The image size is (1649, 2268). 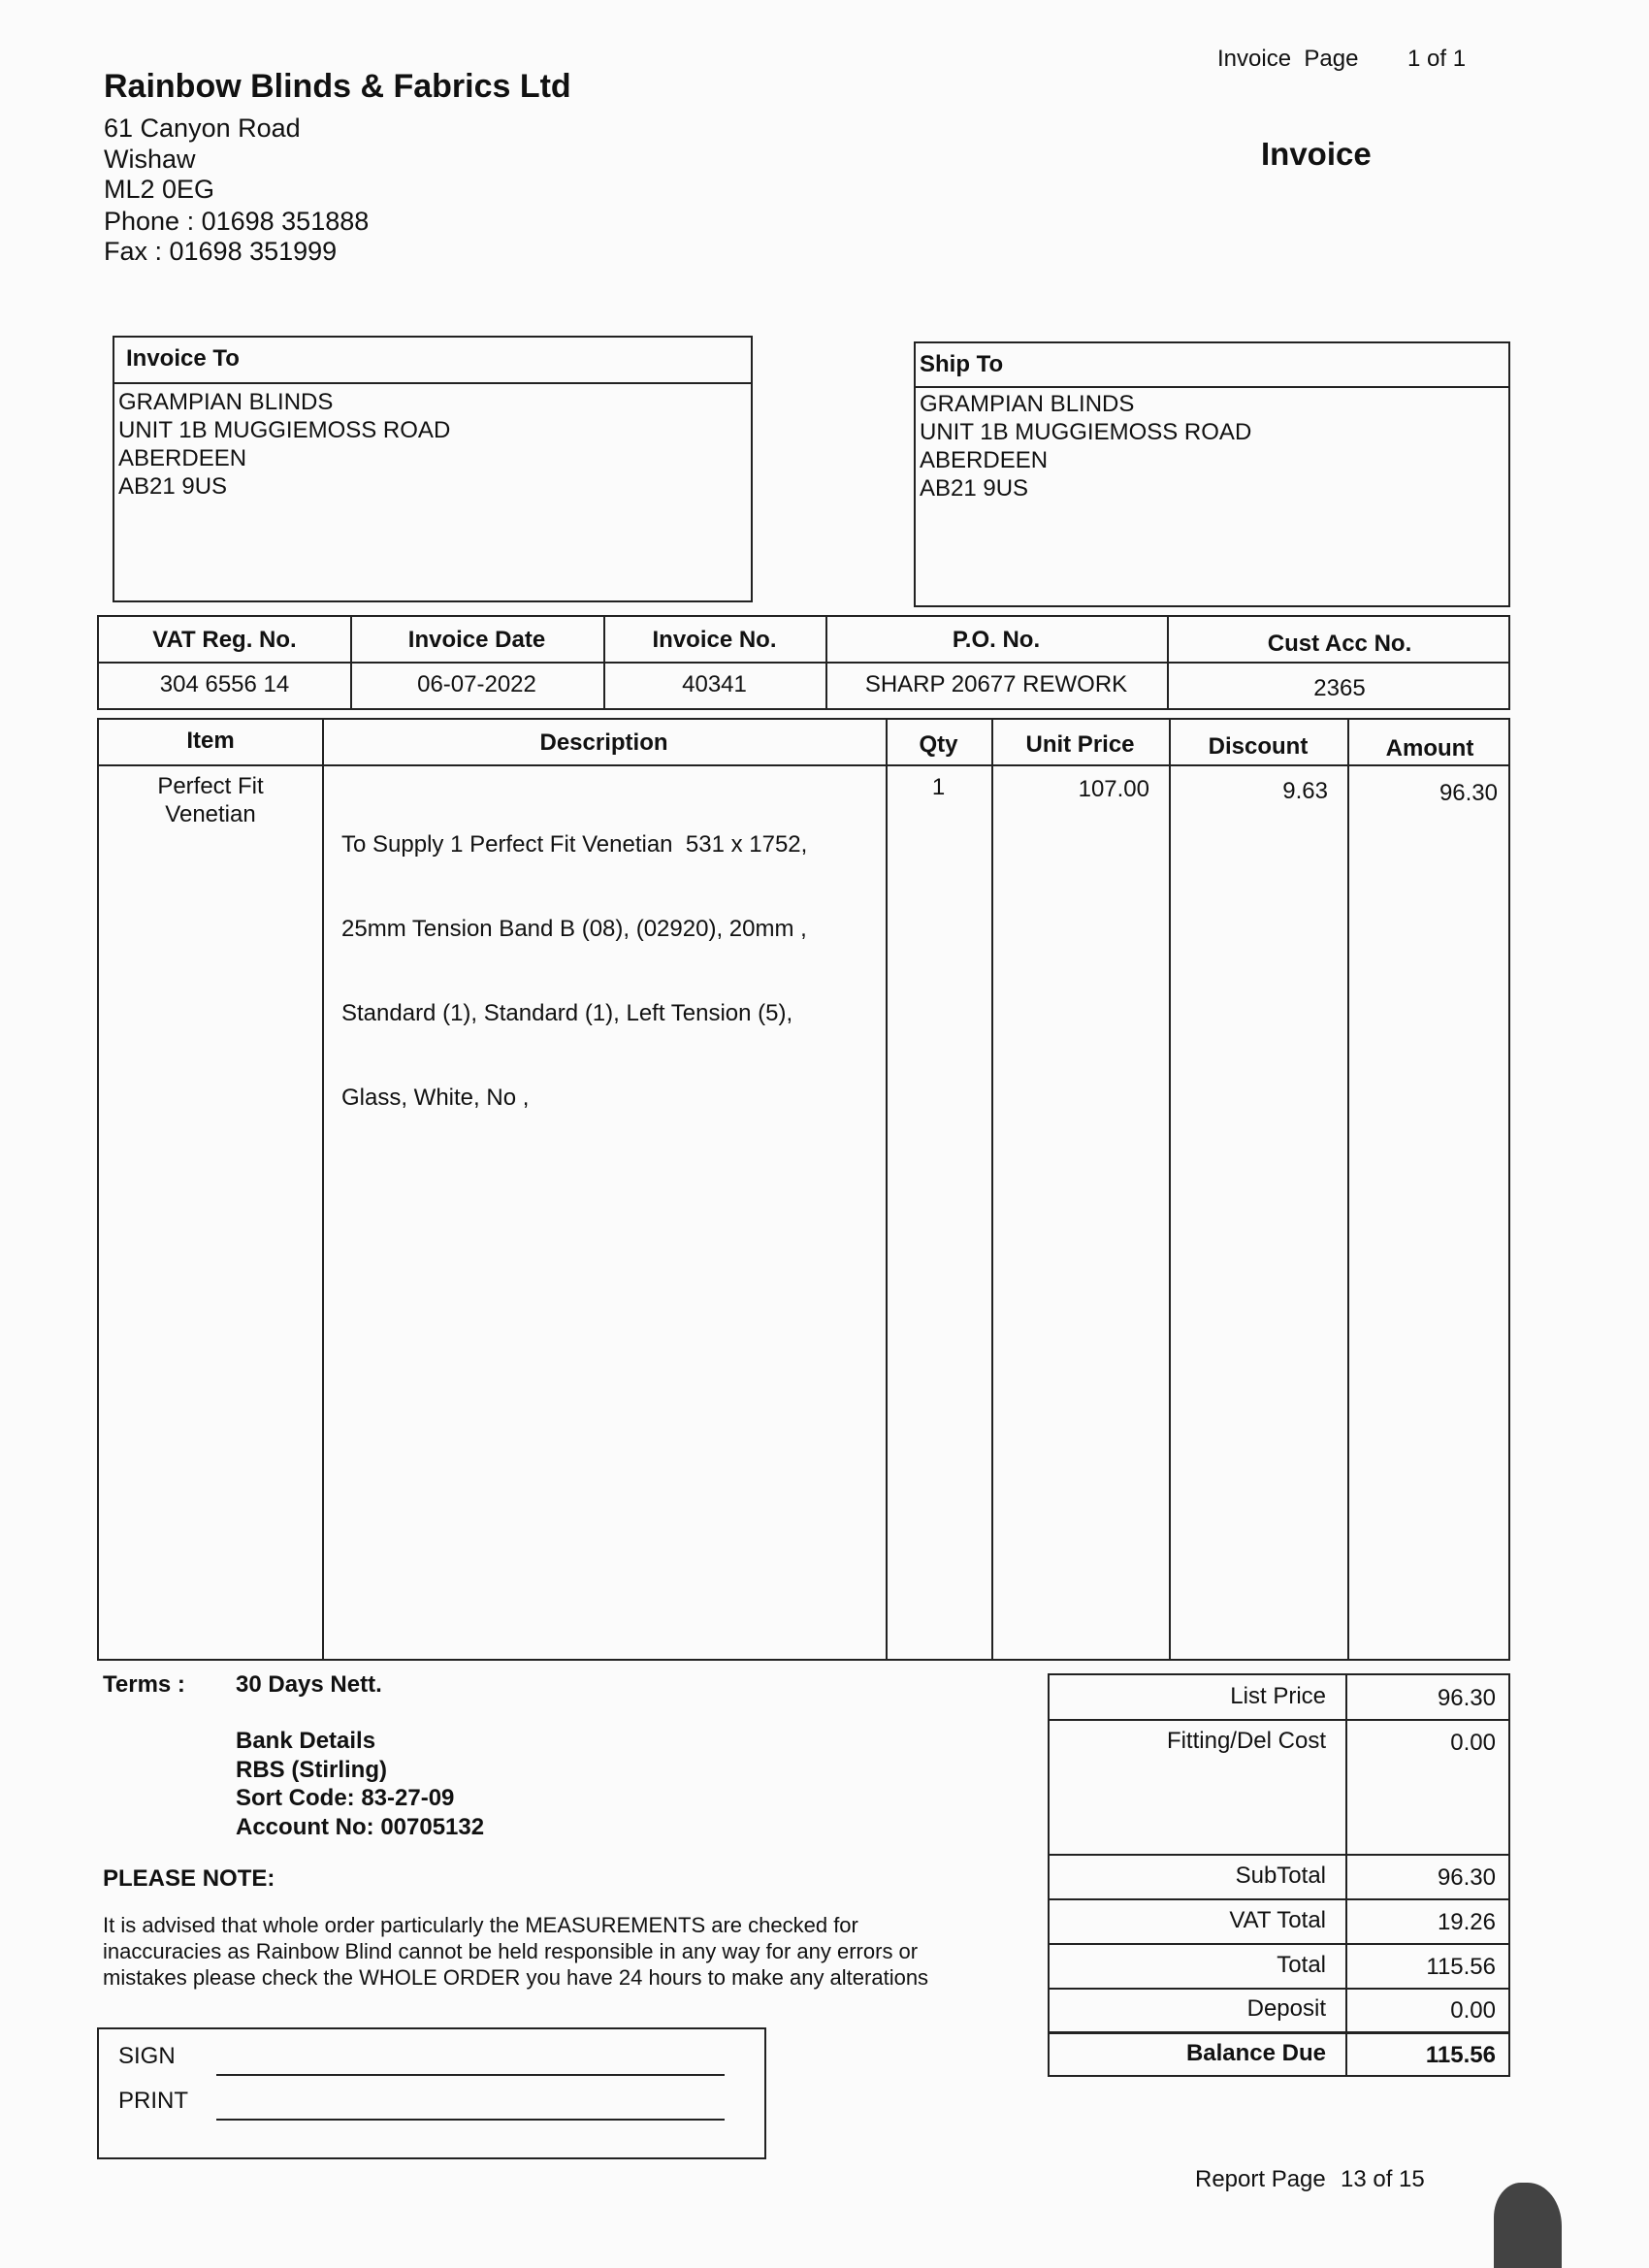 I want to click on item-line: Perfect Fit, so click(x=210, y=786).